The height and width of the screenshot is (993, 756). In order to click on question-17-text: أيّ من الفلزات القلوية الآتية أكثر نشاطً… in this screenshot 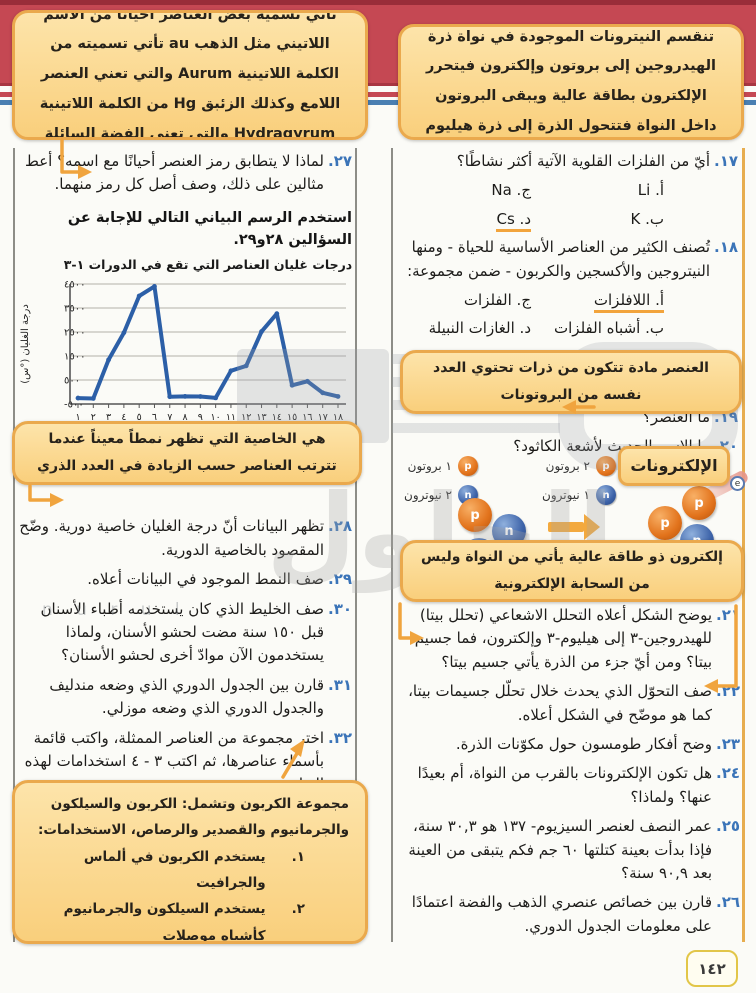, I will do `click(583, 161)`.